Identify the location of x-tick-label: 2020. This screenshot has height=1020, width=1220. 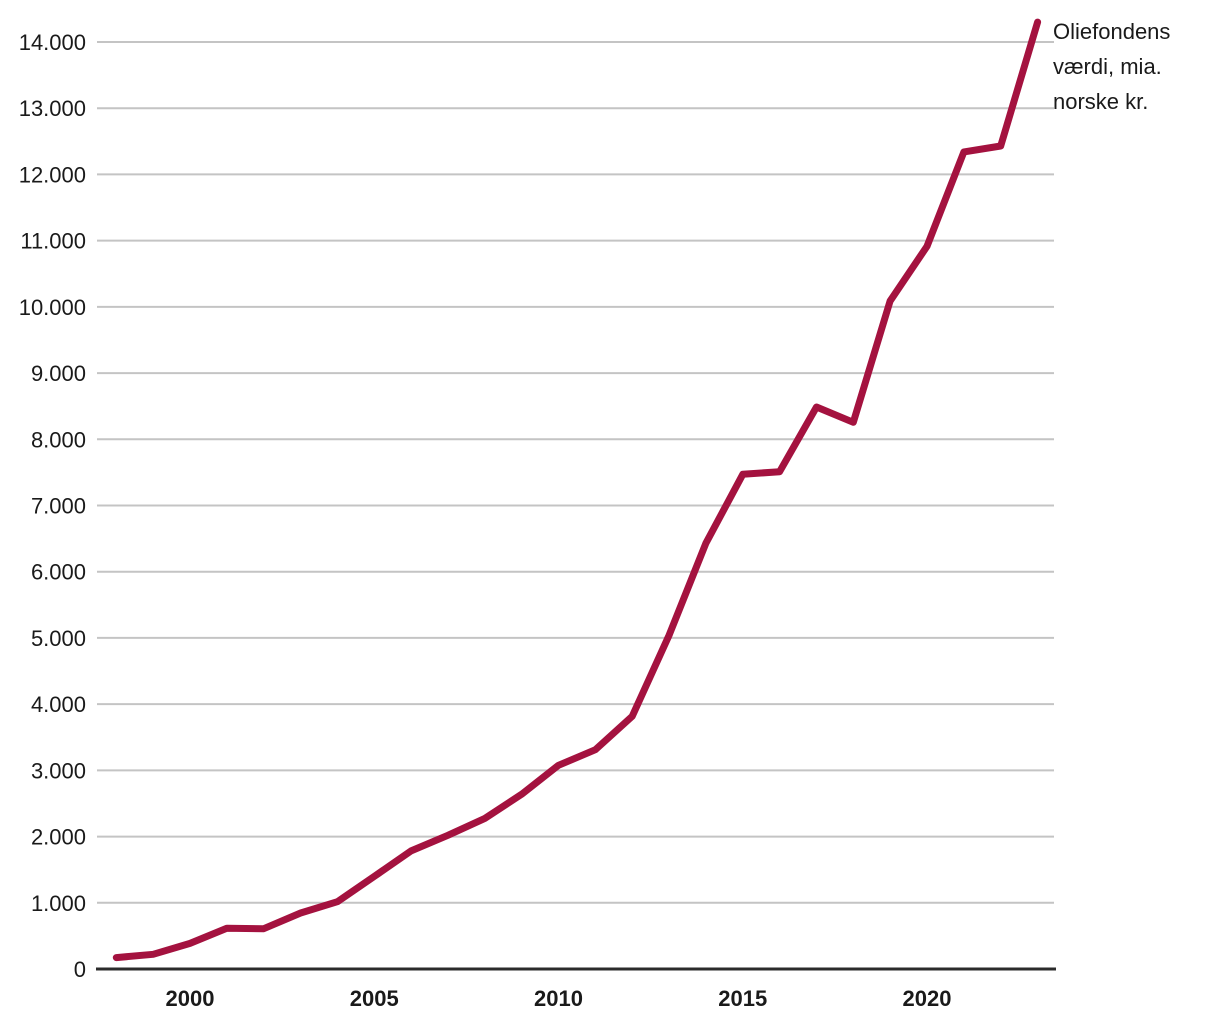
(927, 998).